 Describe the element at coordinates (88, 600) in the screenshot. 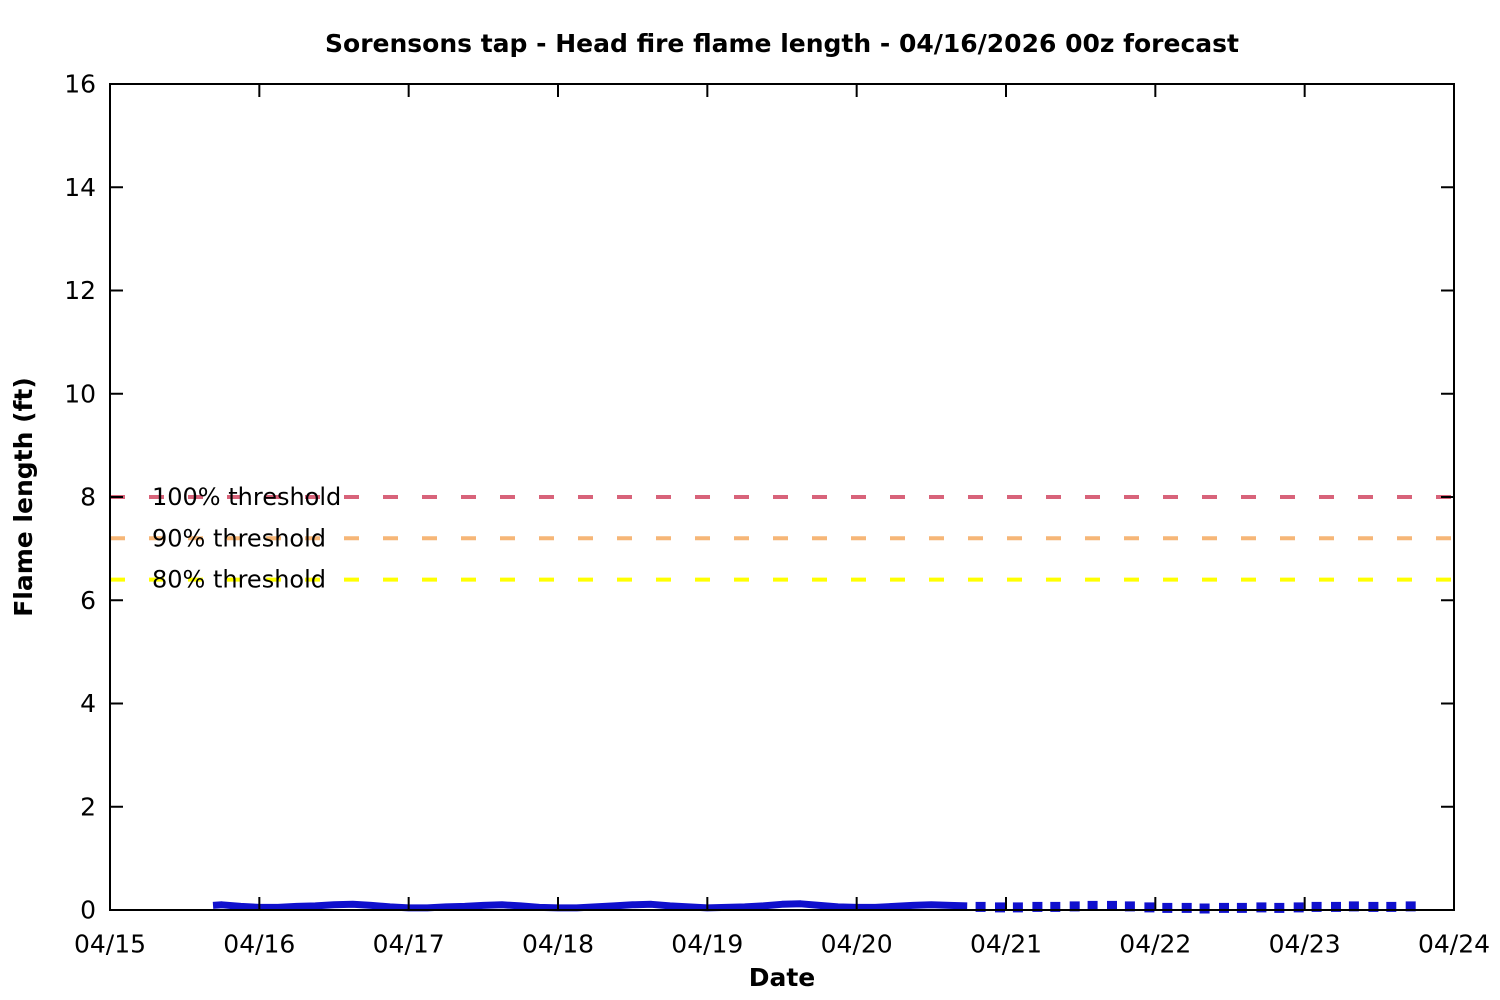

I see `y-tick-label: 6` at that location.